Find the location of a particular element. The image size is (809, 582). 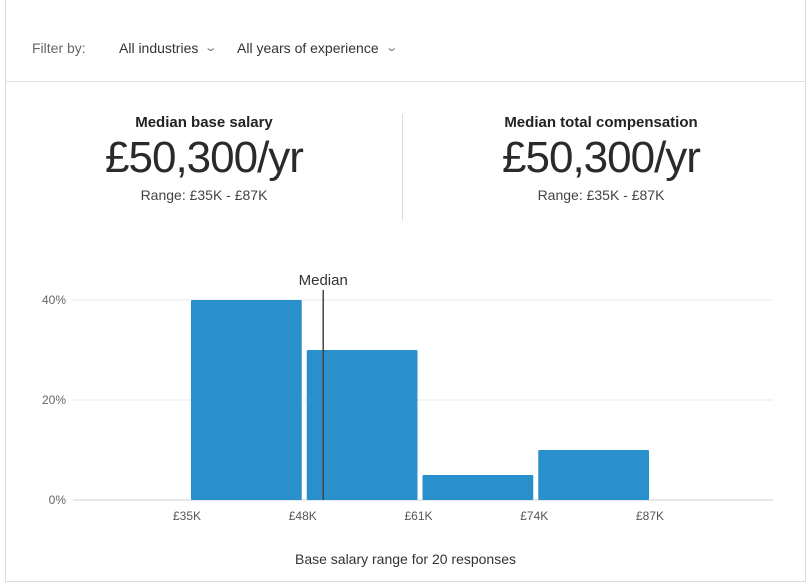

stat-title: Median base salary is located at coordinates (204, 122).